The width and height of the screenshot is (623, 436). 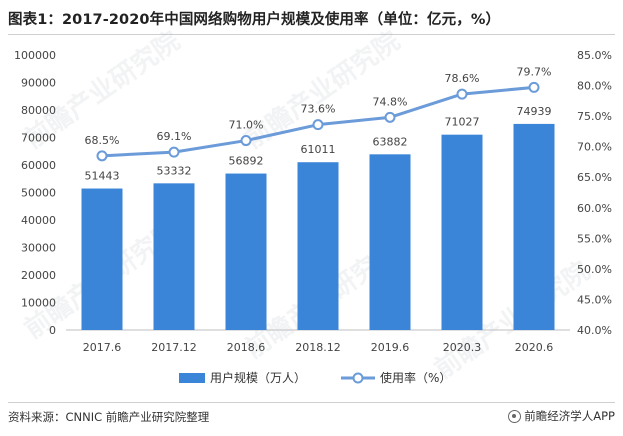 I want to click on left-axis-tick-label: 80000, so click(x=38, y=110).